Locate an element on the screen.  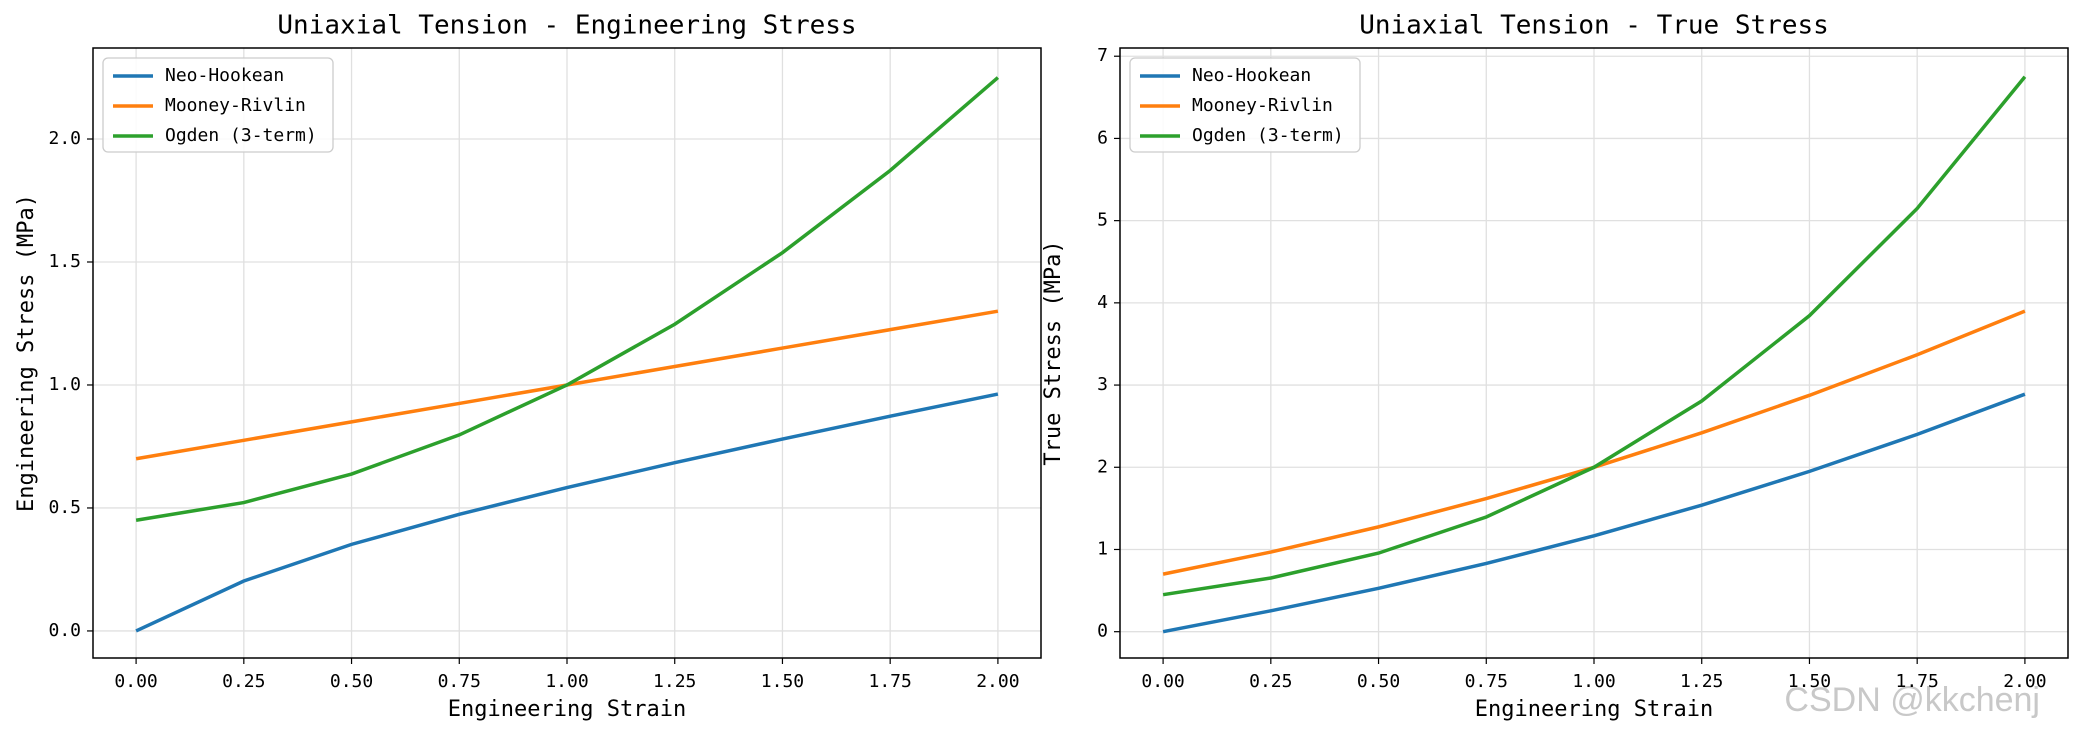
y-tick-label: 1.5 is located at coordinates (64, 261).